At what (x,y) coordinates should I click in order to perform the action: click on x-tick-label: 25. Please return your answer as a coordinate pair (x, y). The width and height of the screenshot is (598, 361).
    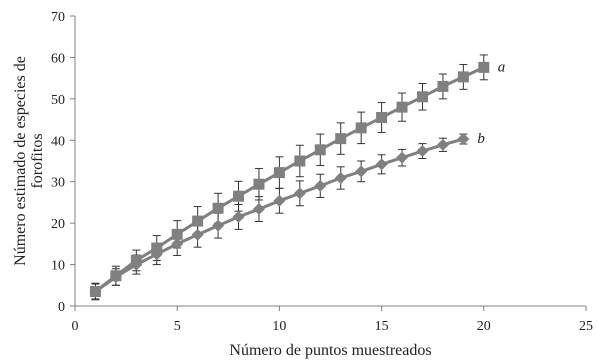
    Looking at the image, I should click on (586, 326).